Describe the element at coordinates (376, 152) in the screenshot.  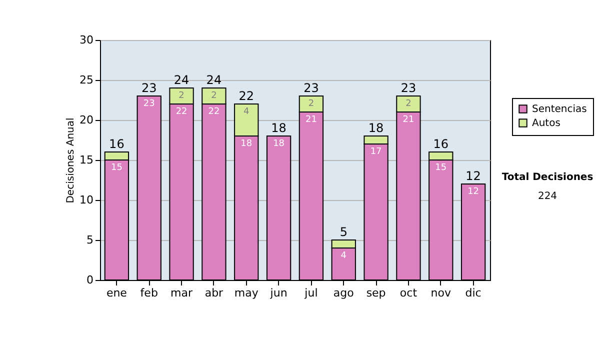
I see `data-label: 17` at that location.